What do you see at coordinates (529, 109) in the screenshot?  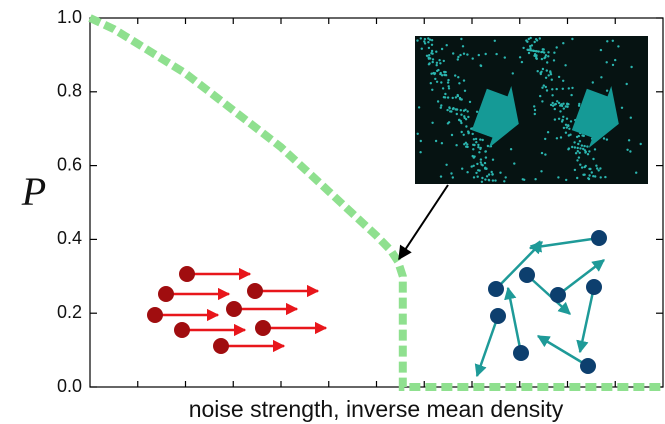 I see `inset-particles` at bounding box center [529, 109].